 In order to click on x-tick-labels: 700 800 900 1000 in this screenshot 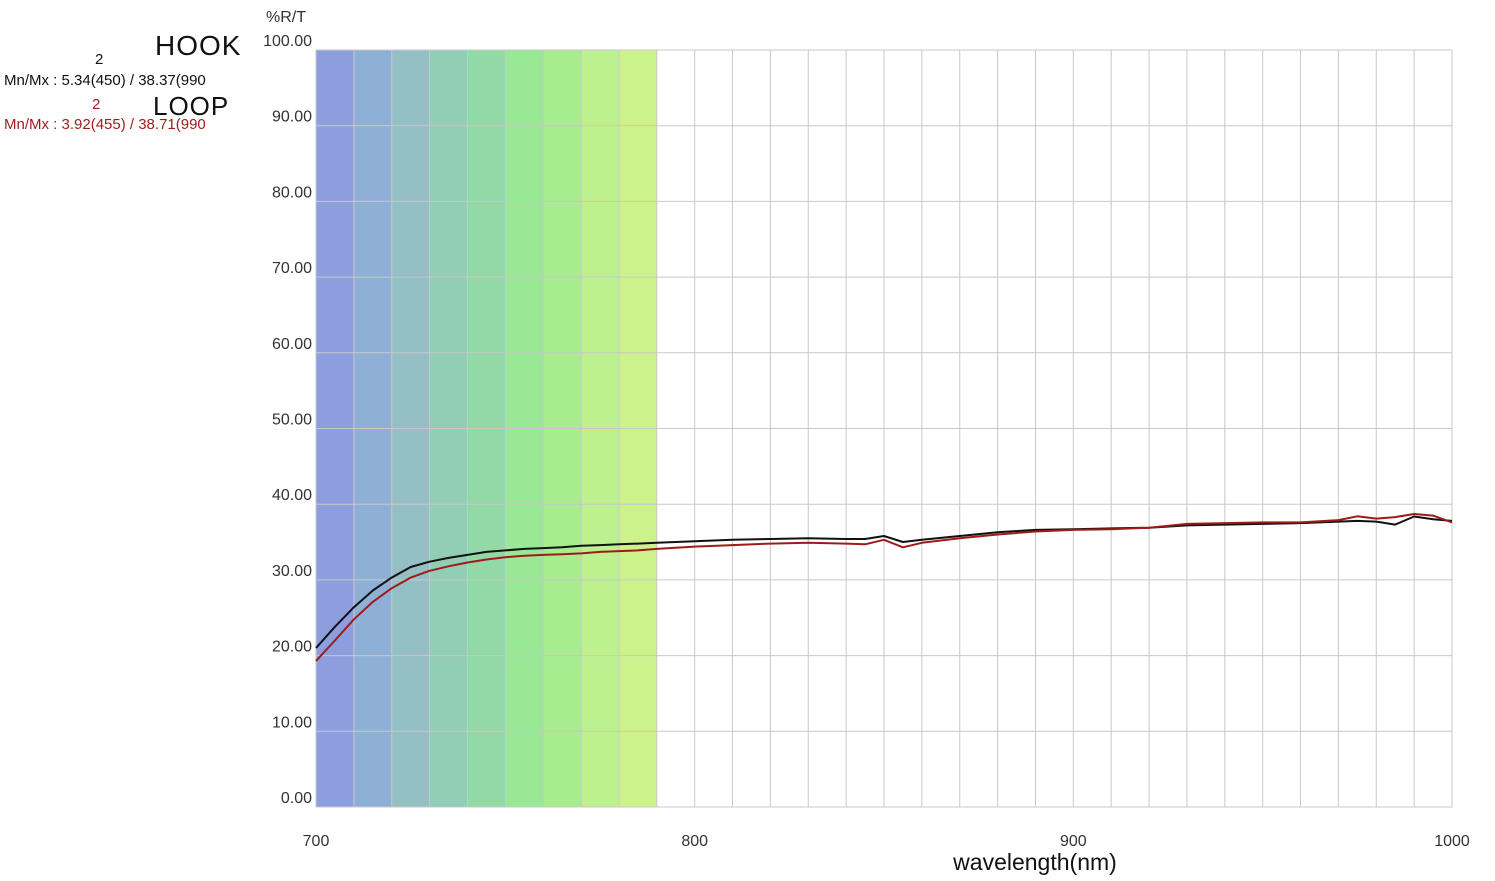, I will do `click(886, 841)`.